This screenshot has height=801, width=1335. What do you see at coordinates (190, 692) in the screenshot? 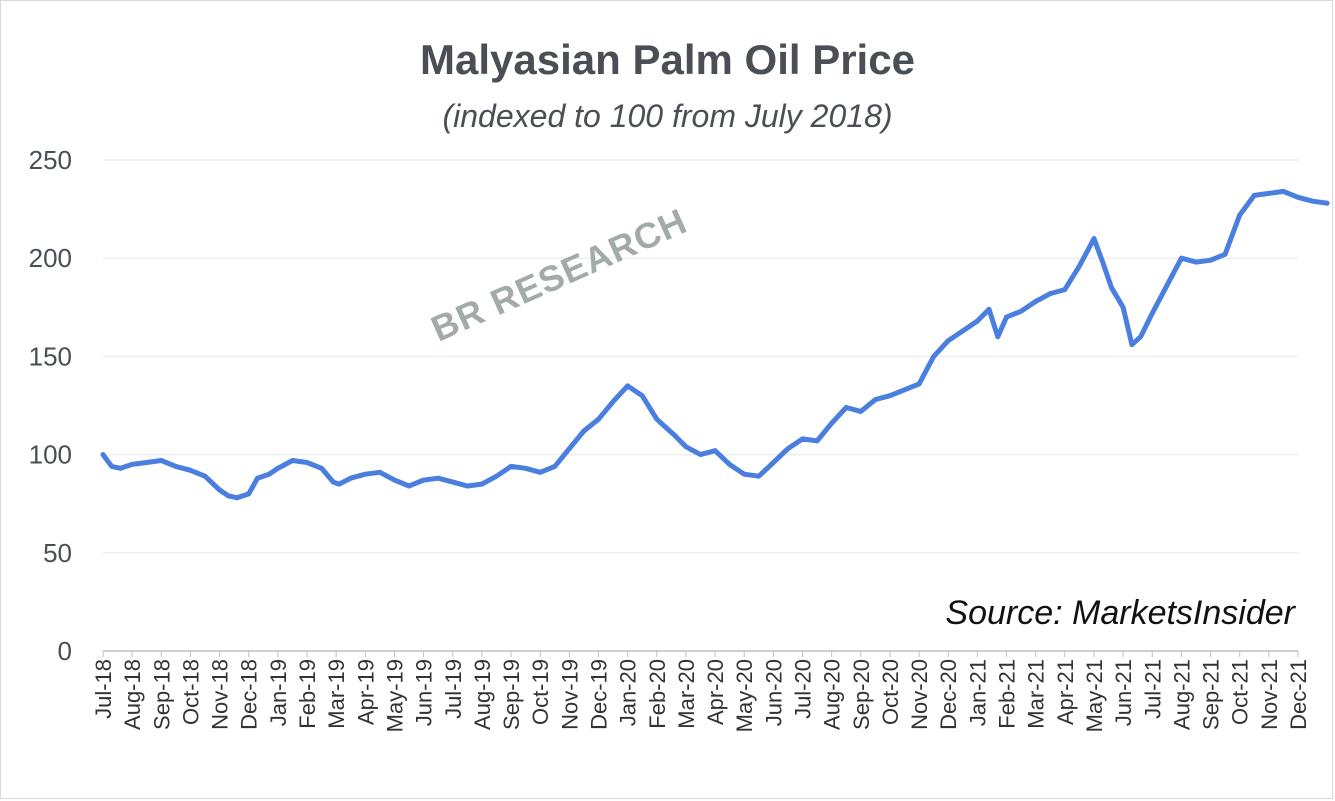
I see `x-tick-label: Oct-18` at bounding box center [190, 692].